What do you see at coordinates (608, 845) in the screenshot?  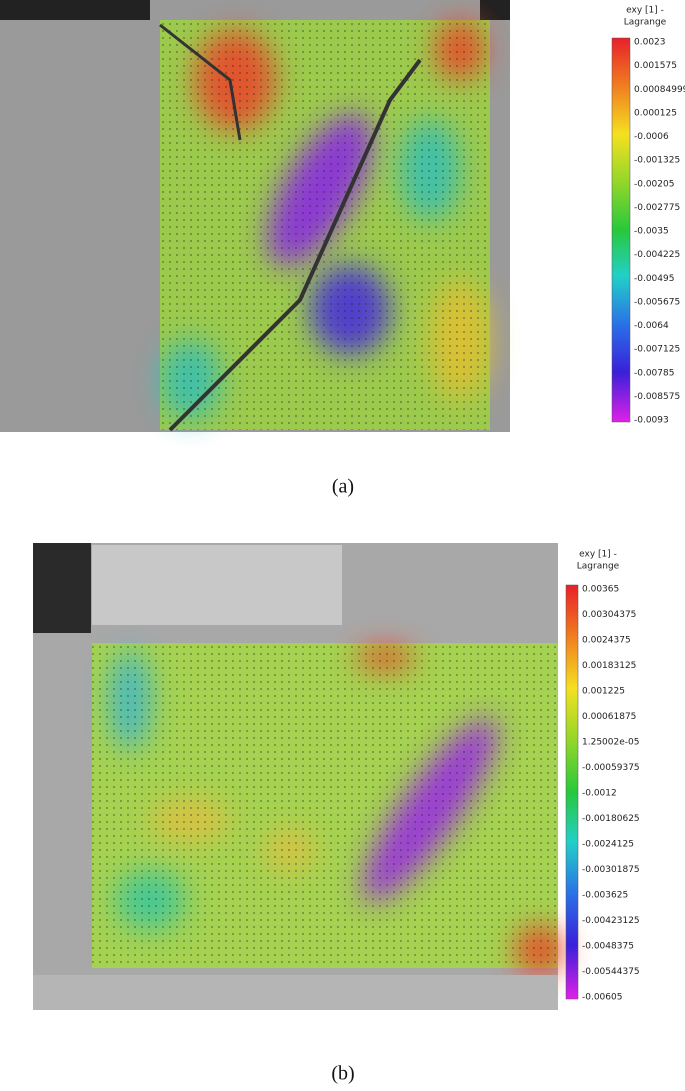 I see `colorbar-label: -0.0024125` at bounding box center [608, 845].